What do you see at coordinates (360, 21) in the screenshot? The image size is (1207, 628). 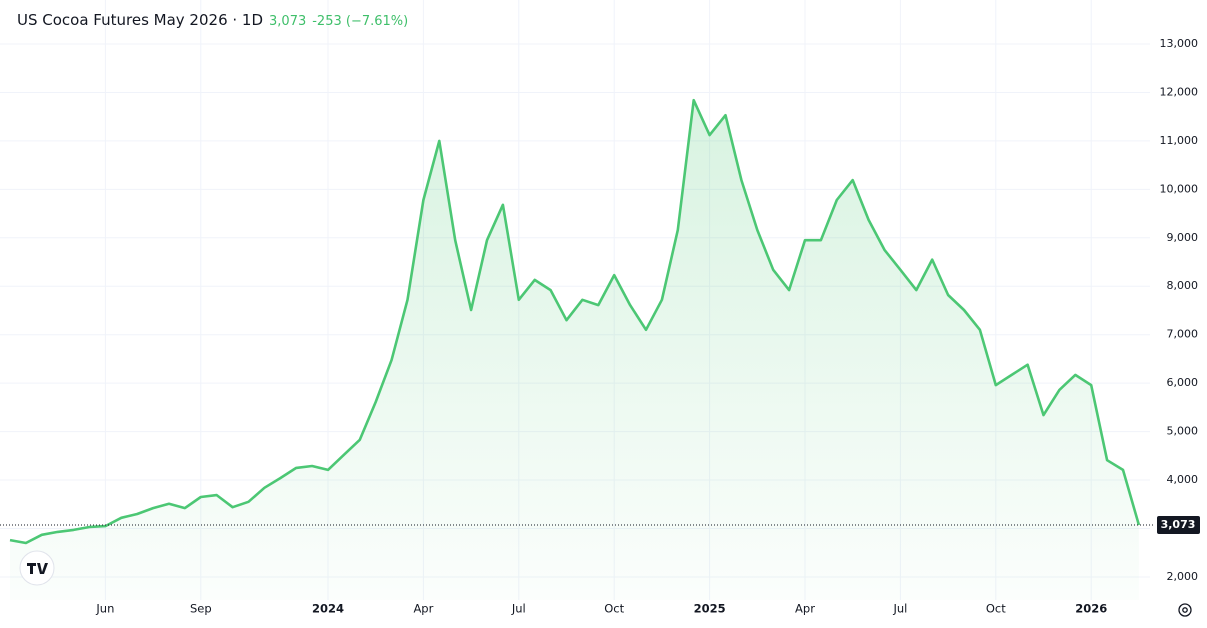 I see `price-change: -253 (−7.61%)` at bounding box center [360, 21].